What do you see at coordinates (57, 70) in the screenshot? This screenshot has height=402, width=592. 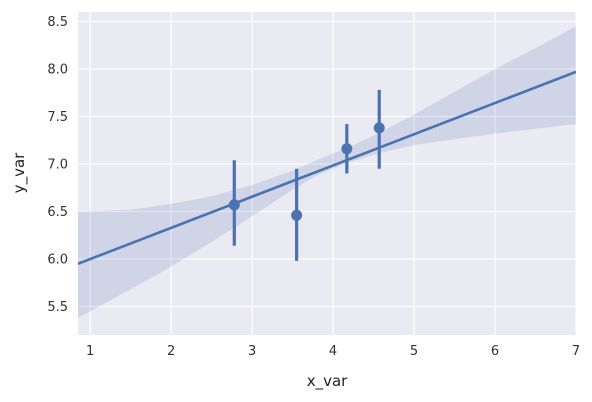 I see `y-tick-label: 8.0` at bounding box center [57, 70].